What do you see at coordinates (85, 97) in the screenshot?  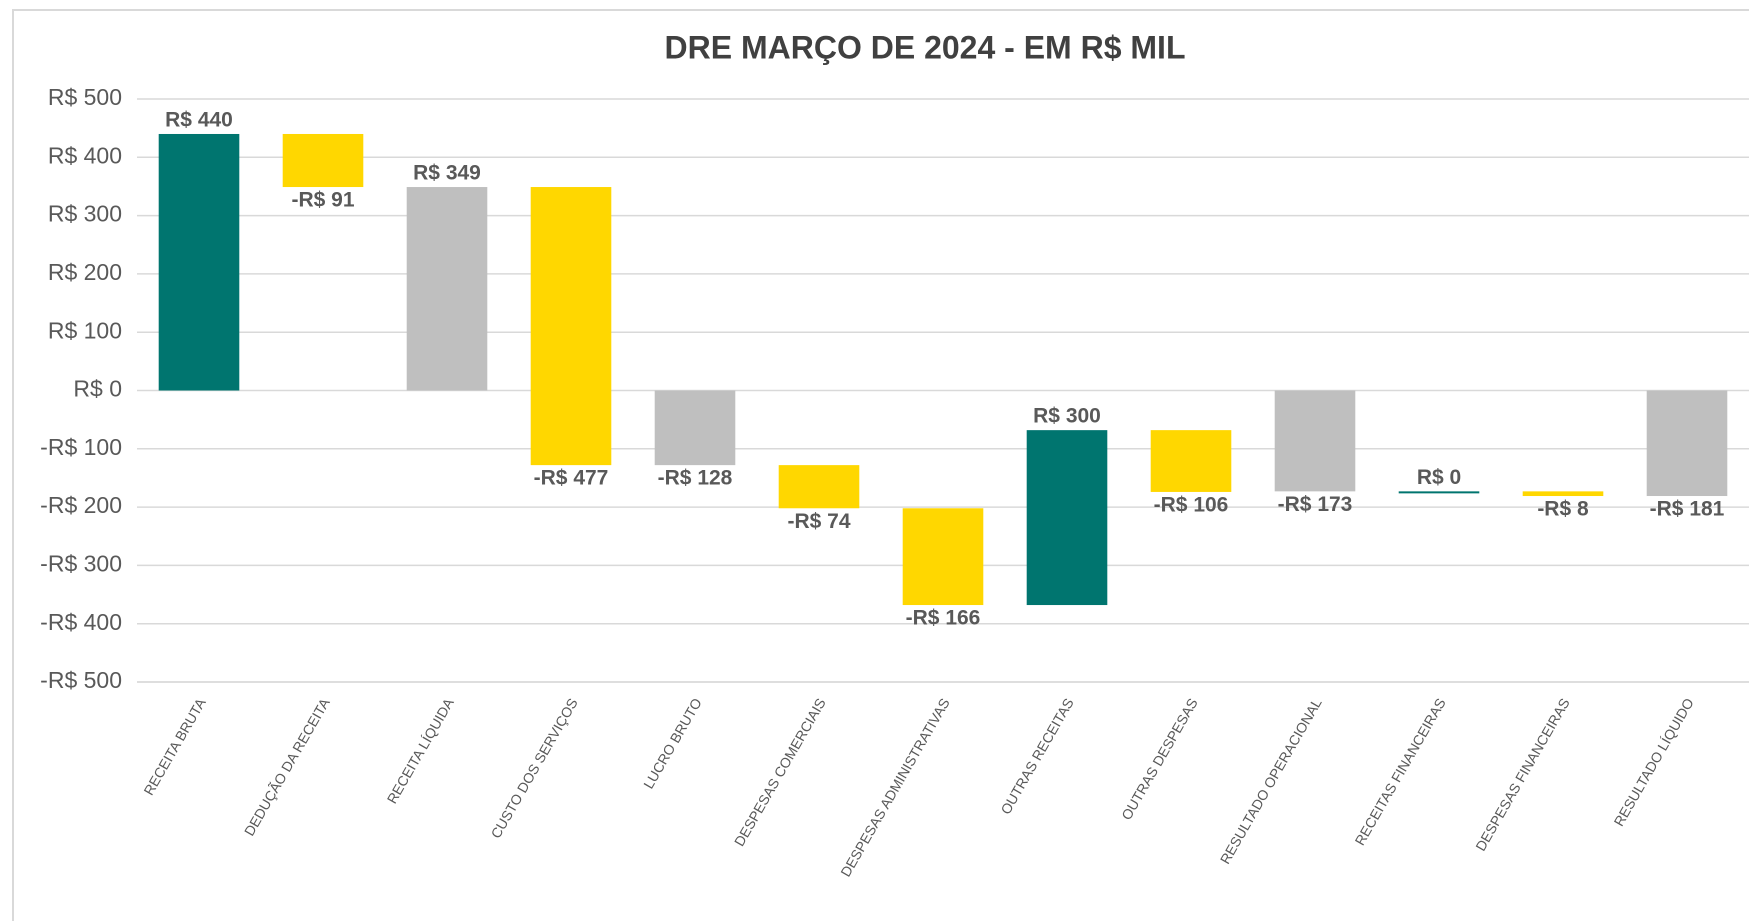 I see `y-tick-label: R$ 500` at bounding box center [85, 97].